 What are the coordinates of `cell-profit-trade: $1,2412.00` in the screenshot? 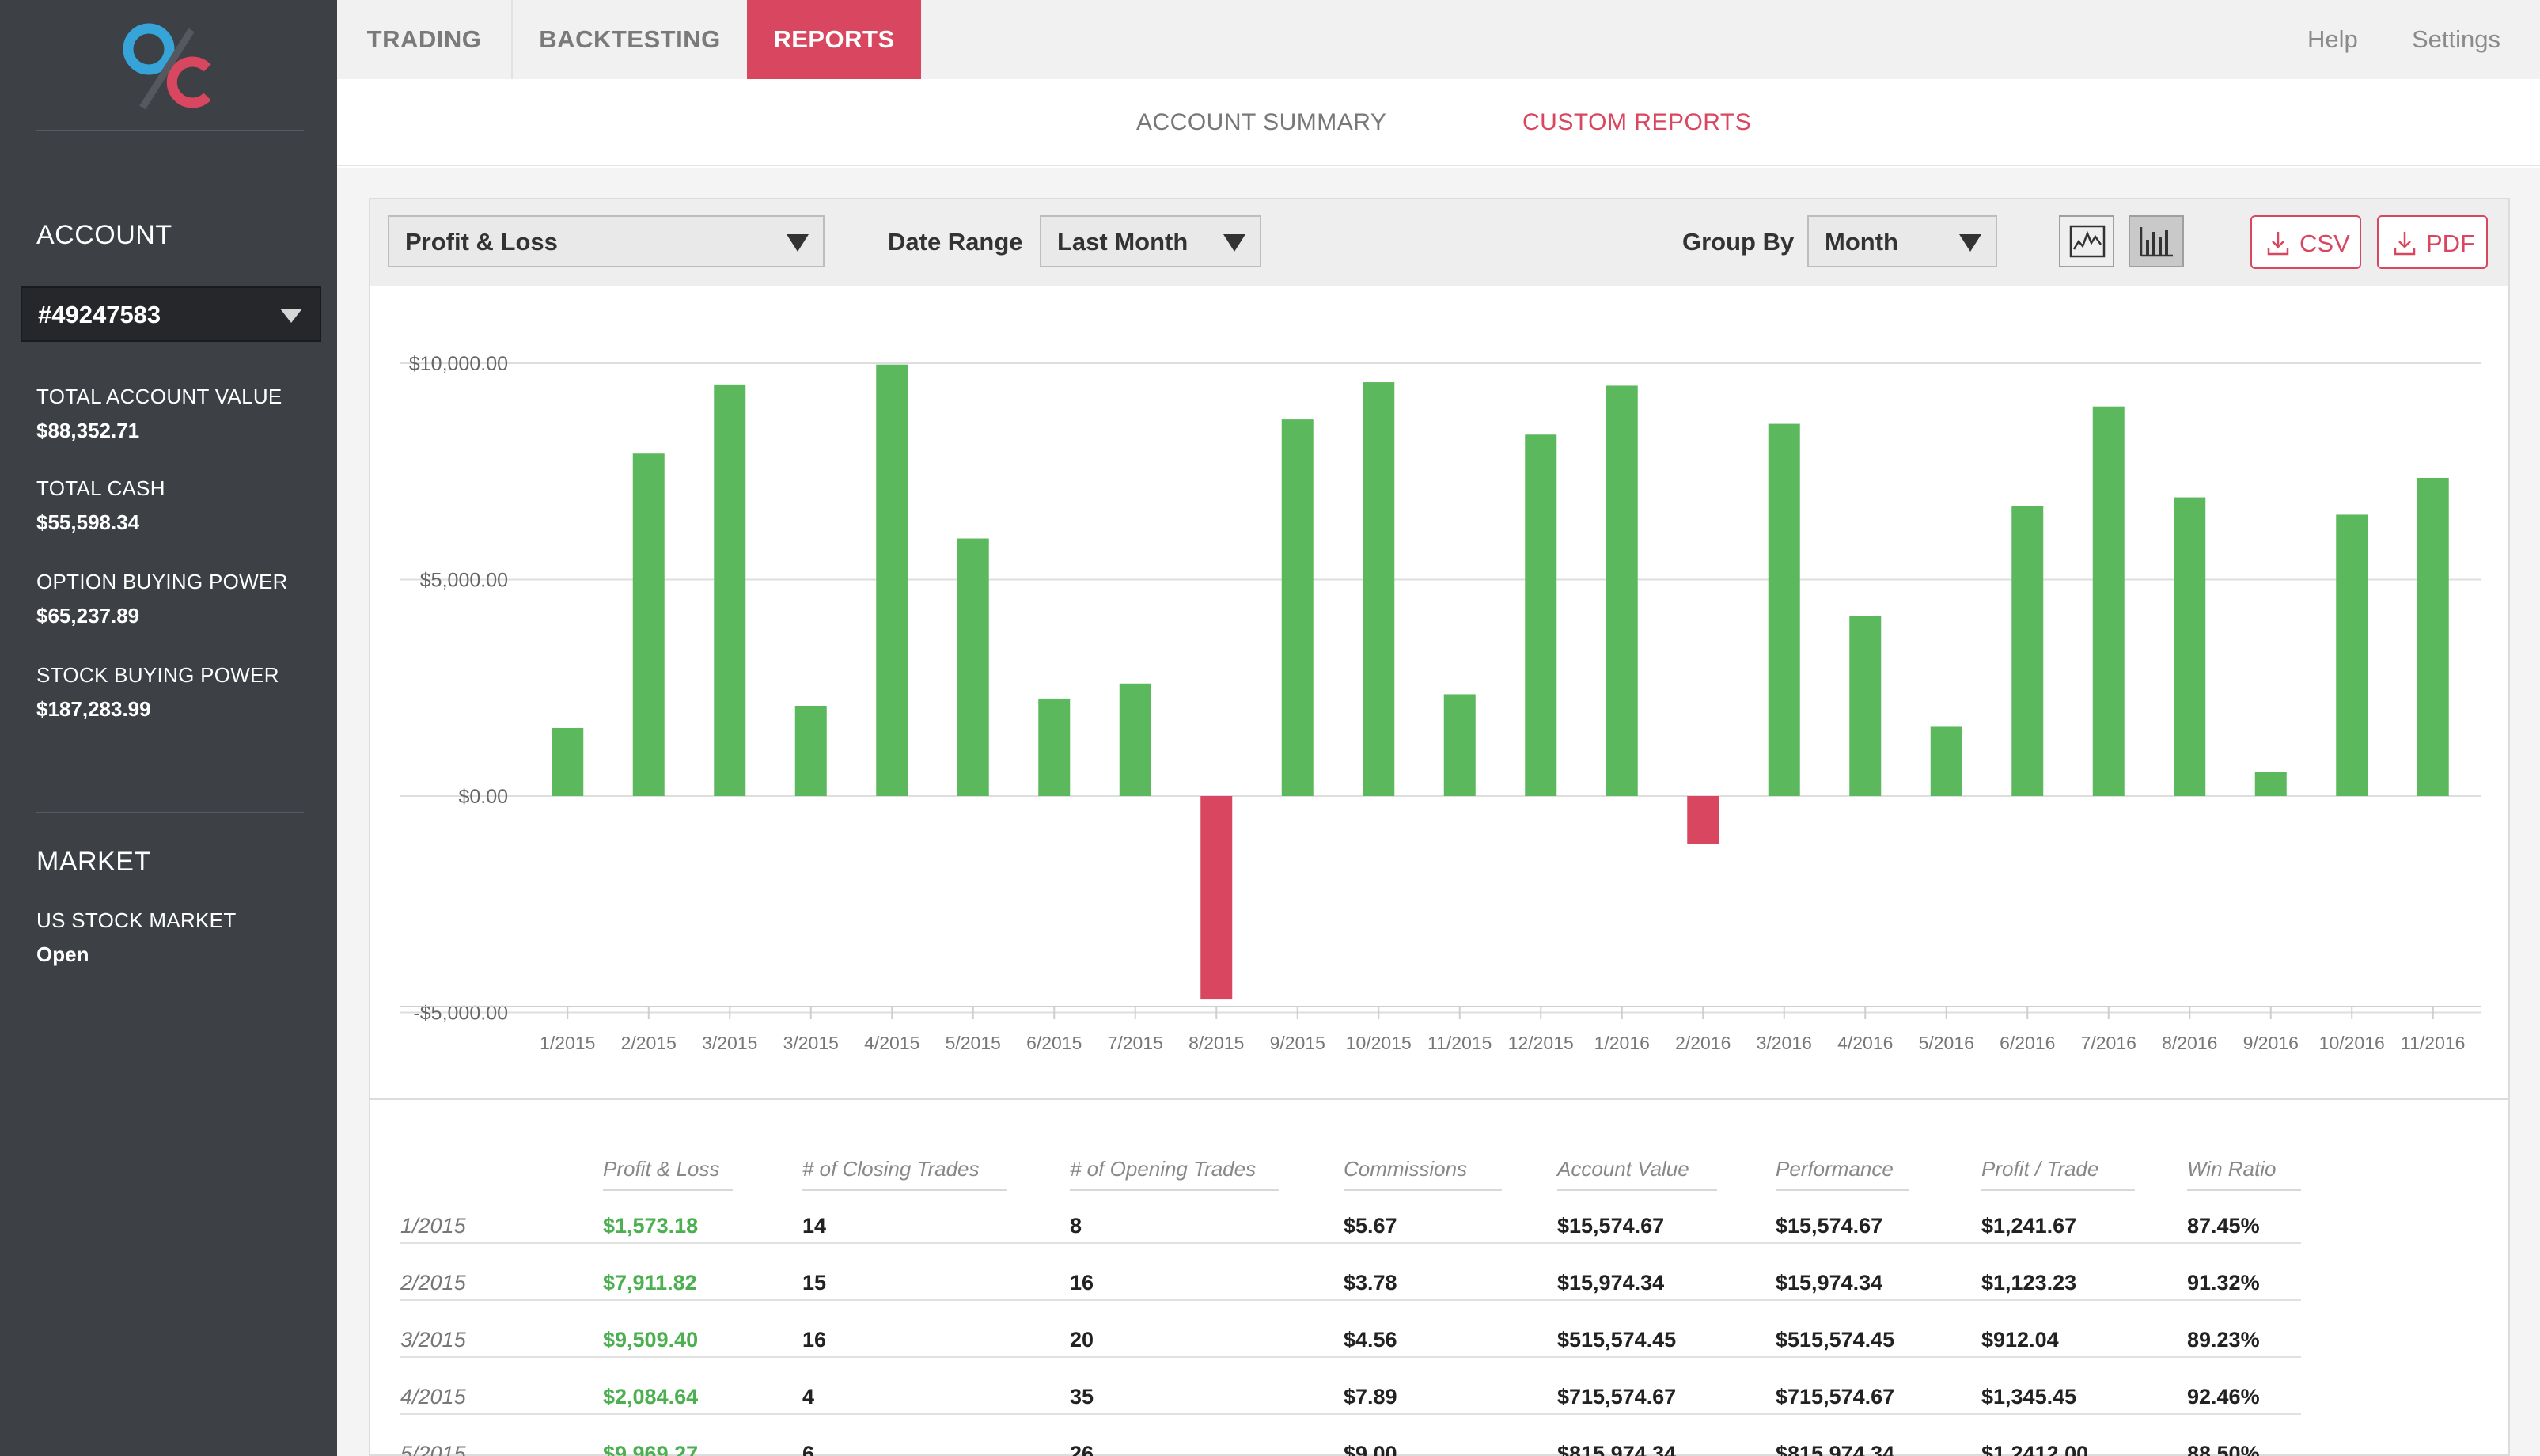 It's located at (2035, 1449).